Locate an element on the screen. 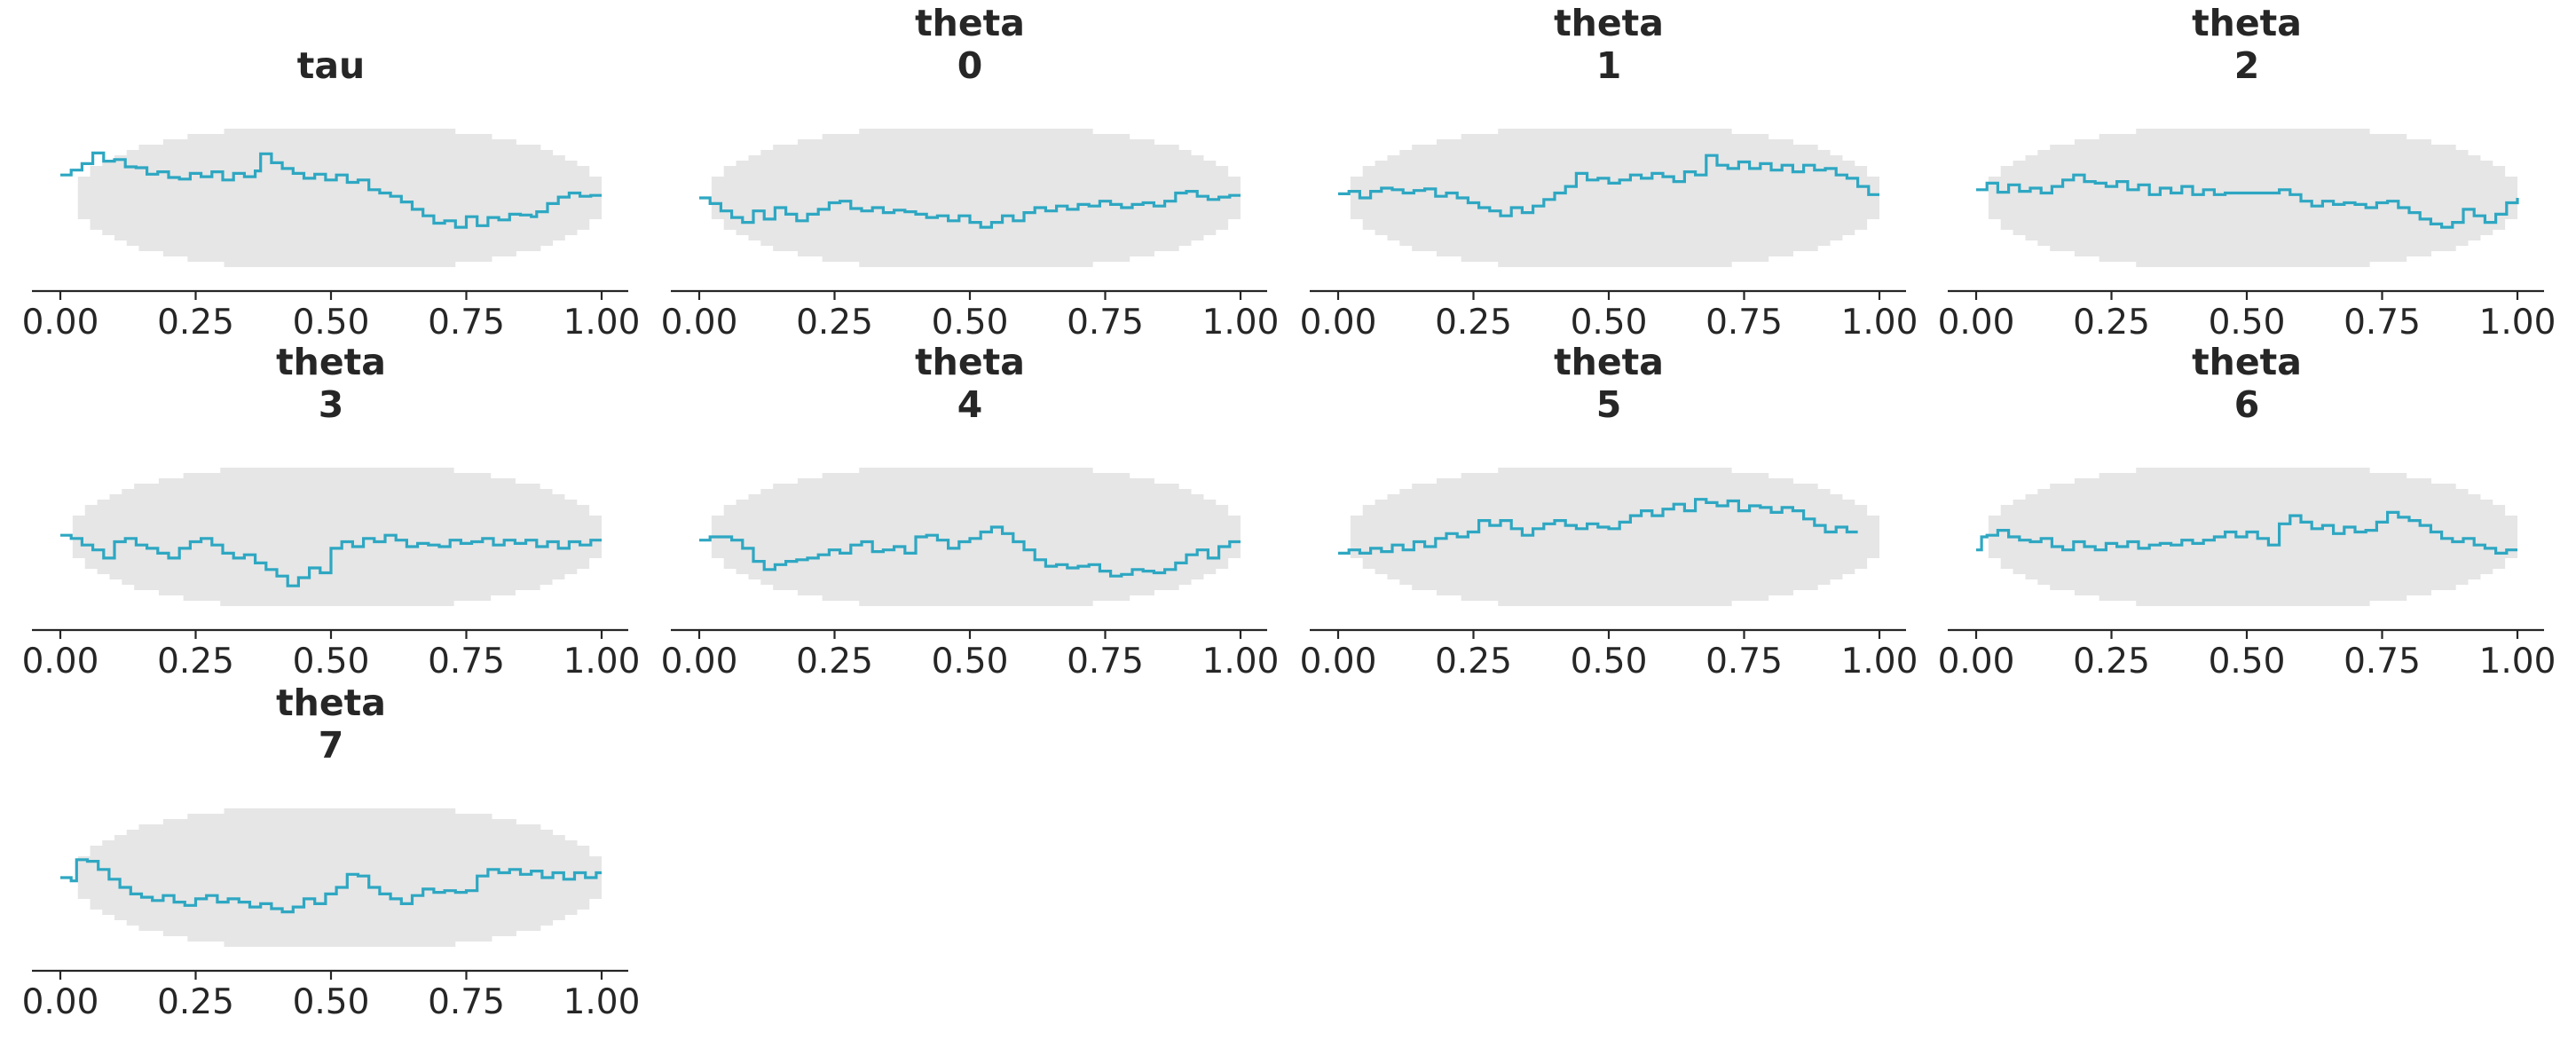 The width and height of the screenshot is (2576, 1040). panel-title-line: 4 is located at coordinates (970, 404).